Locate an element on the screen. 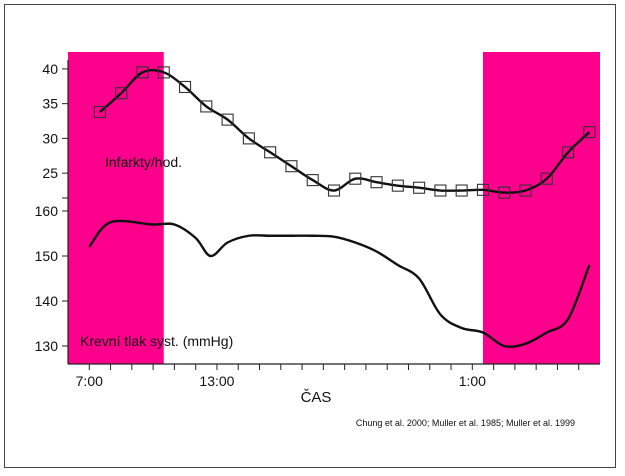 Image resolution: width=625 pixels, height=476 pixels. bp-y-tick-label-160: 160 is located at coordinates (47, 211).